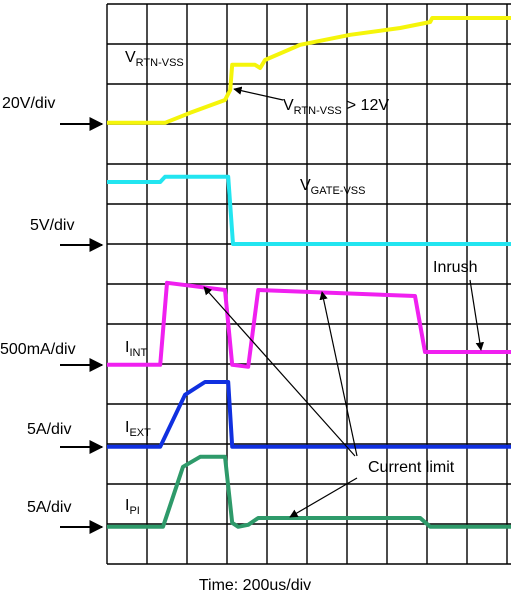 This screenshot has height=594, width=511. I want to click on trace-label: IPI, so click(132, 507).